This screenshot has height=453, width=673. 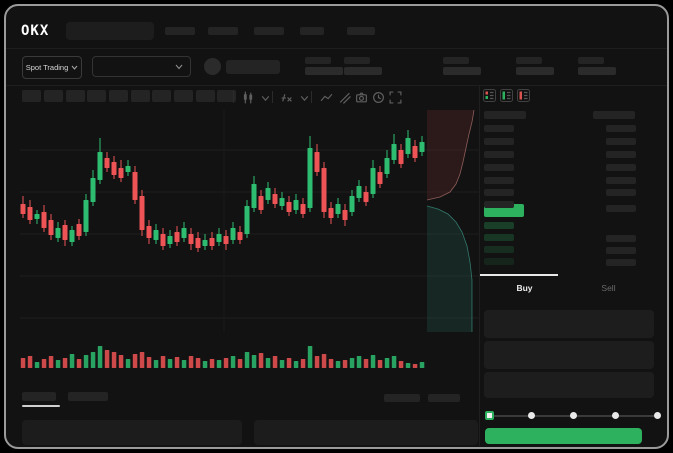 What do you see at coordinates (47, 67) in the screenshot?
I see `spot-trading-label: Spot Trading` at bounding box center [47, 67].